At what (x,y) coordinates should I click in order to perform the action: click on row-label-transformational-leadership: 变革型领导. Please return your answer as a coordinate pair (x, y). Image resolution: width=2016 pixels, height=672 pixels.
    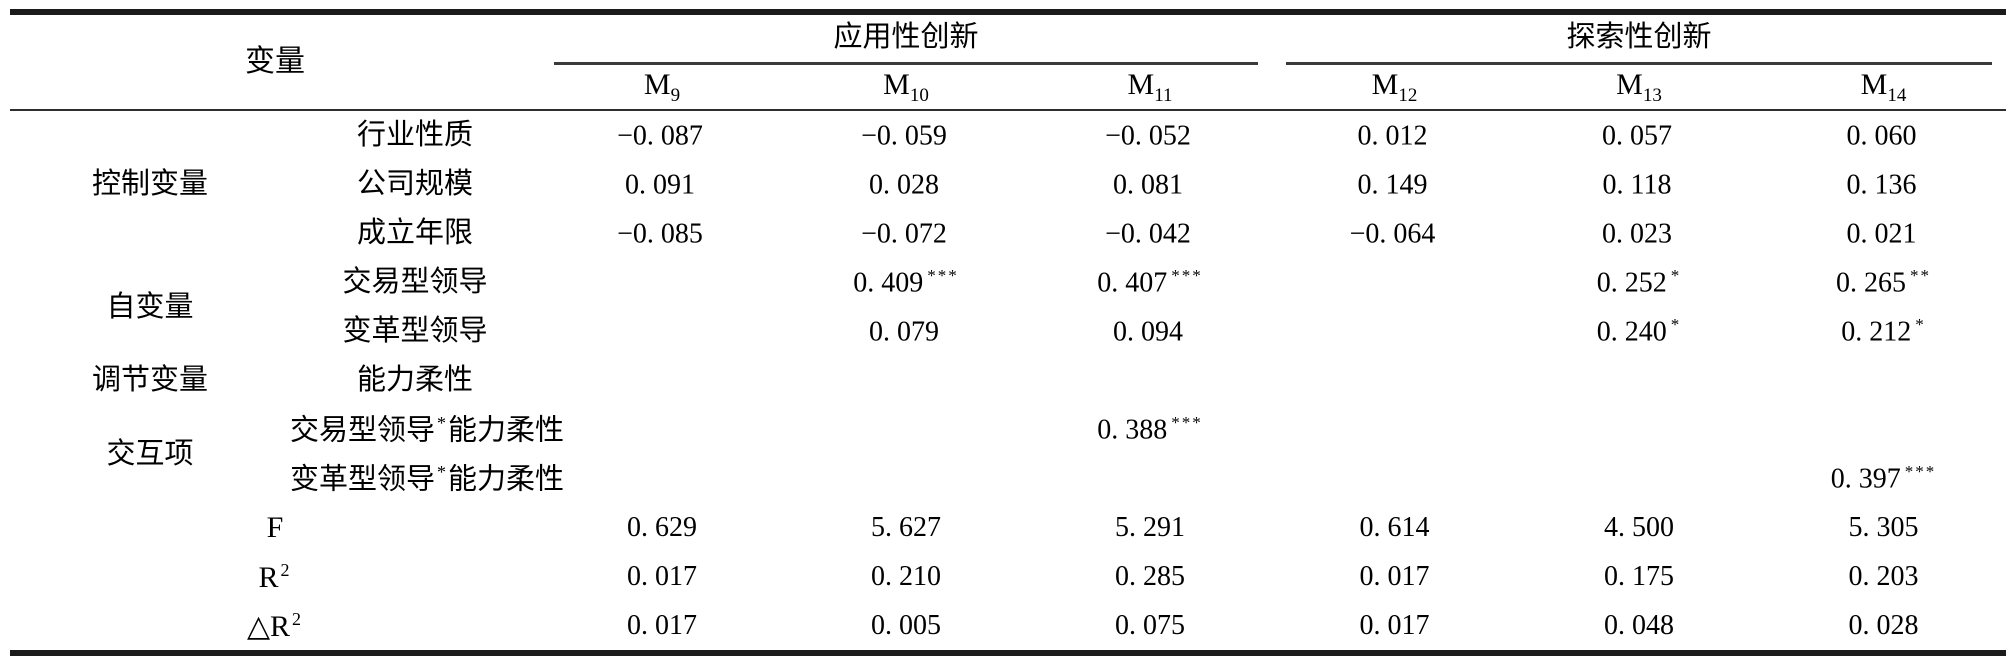
    Looking at the image, I should click on (415, 331).